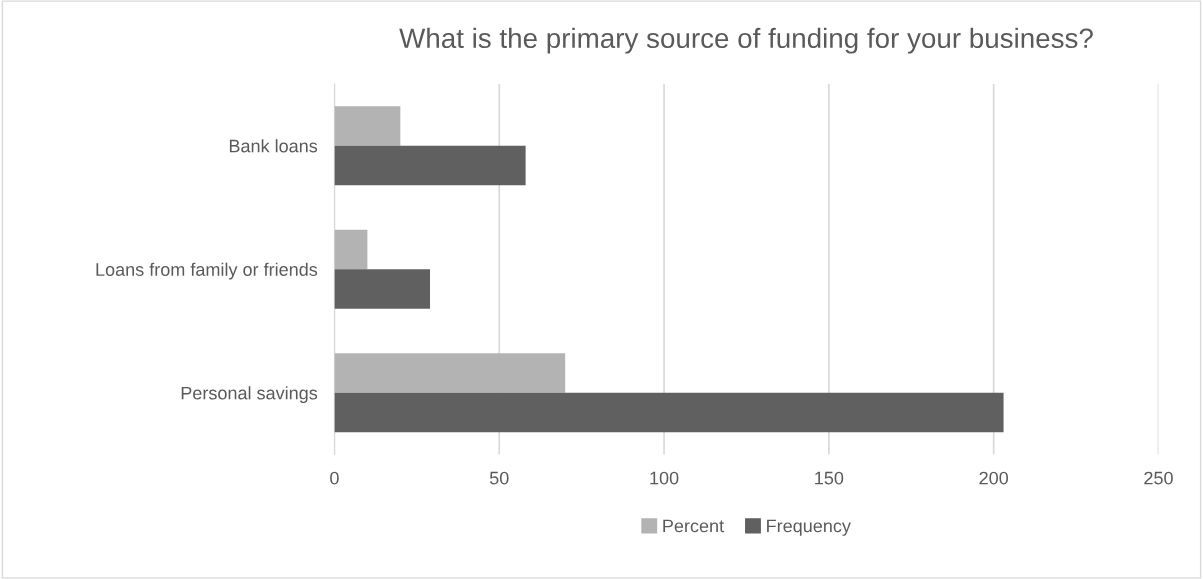 This screenshot has width=1203, height=579. Describe the element at coordinates (499, 478) in the screenshot. I see `x-tick-label: 50` at that location.